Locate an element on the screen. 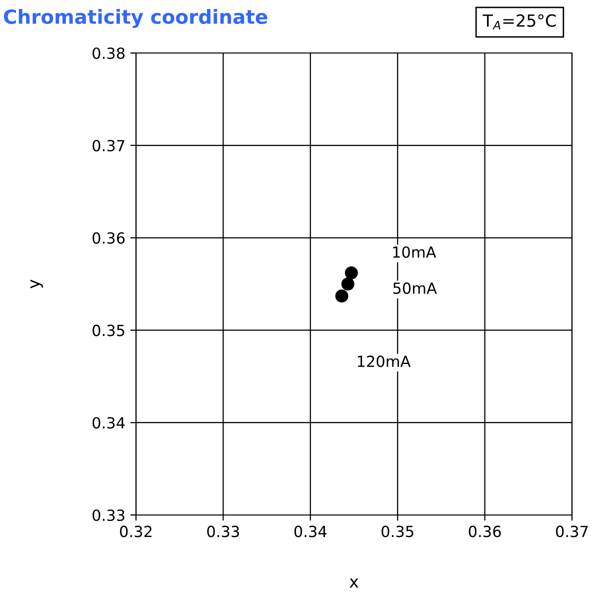 Image resolution: width=594 pixels, height=599 pixels. x-tick-label: 0.32 is located at coordinates (136, 532).